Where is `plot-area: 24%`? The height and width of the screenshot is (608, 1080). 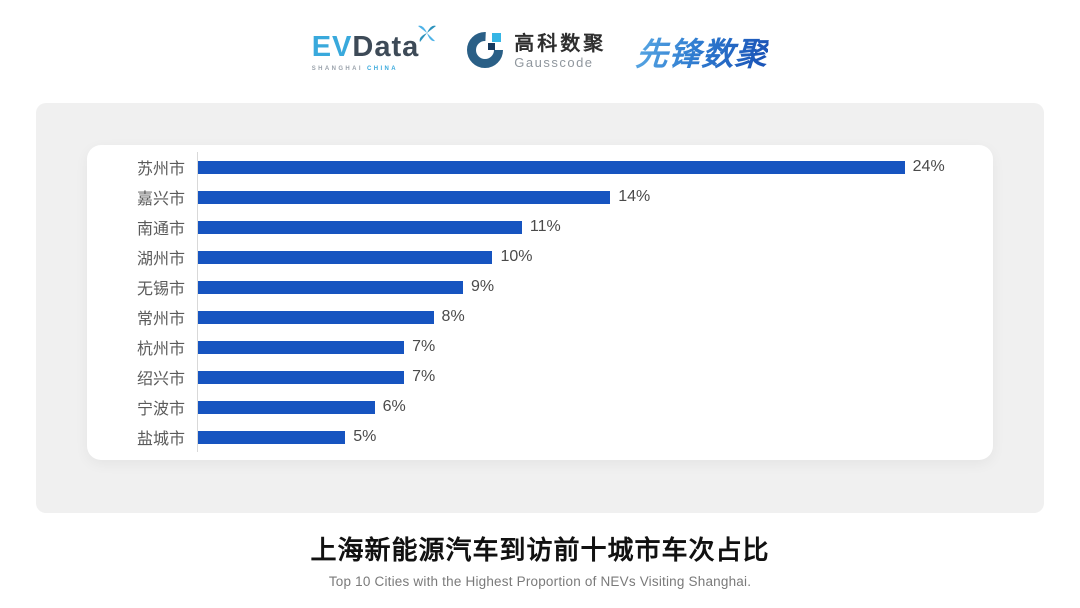
plot-area: 24% is located at coordinates (595, 167).